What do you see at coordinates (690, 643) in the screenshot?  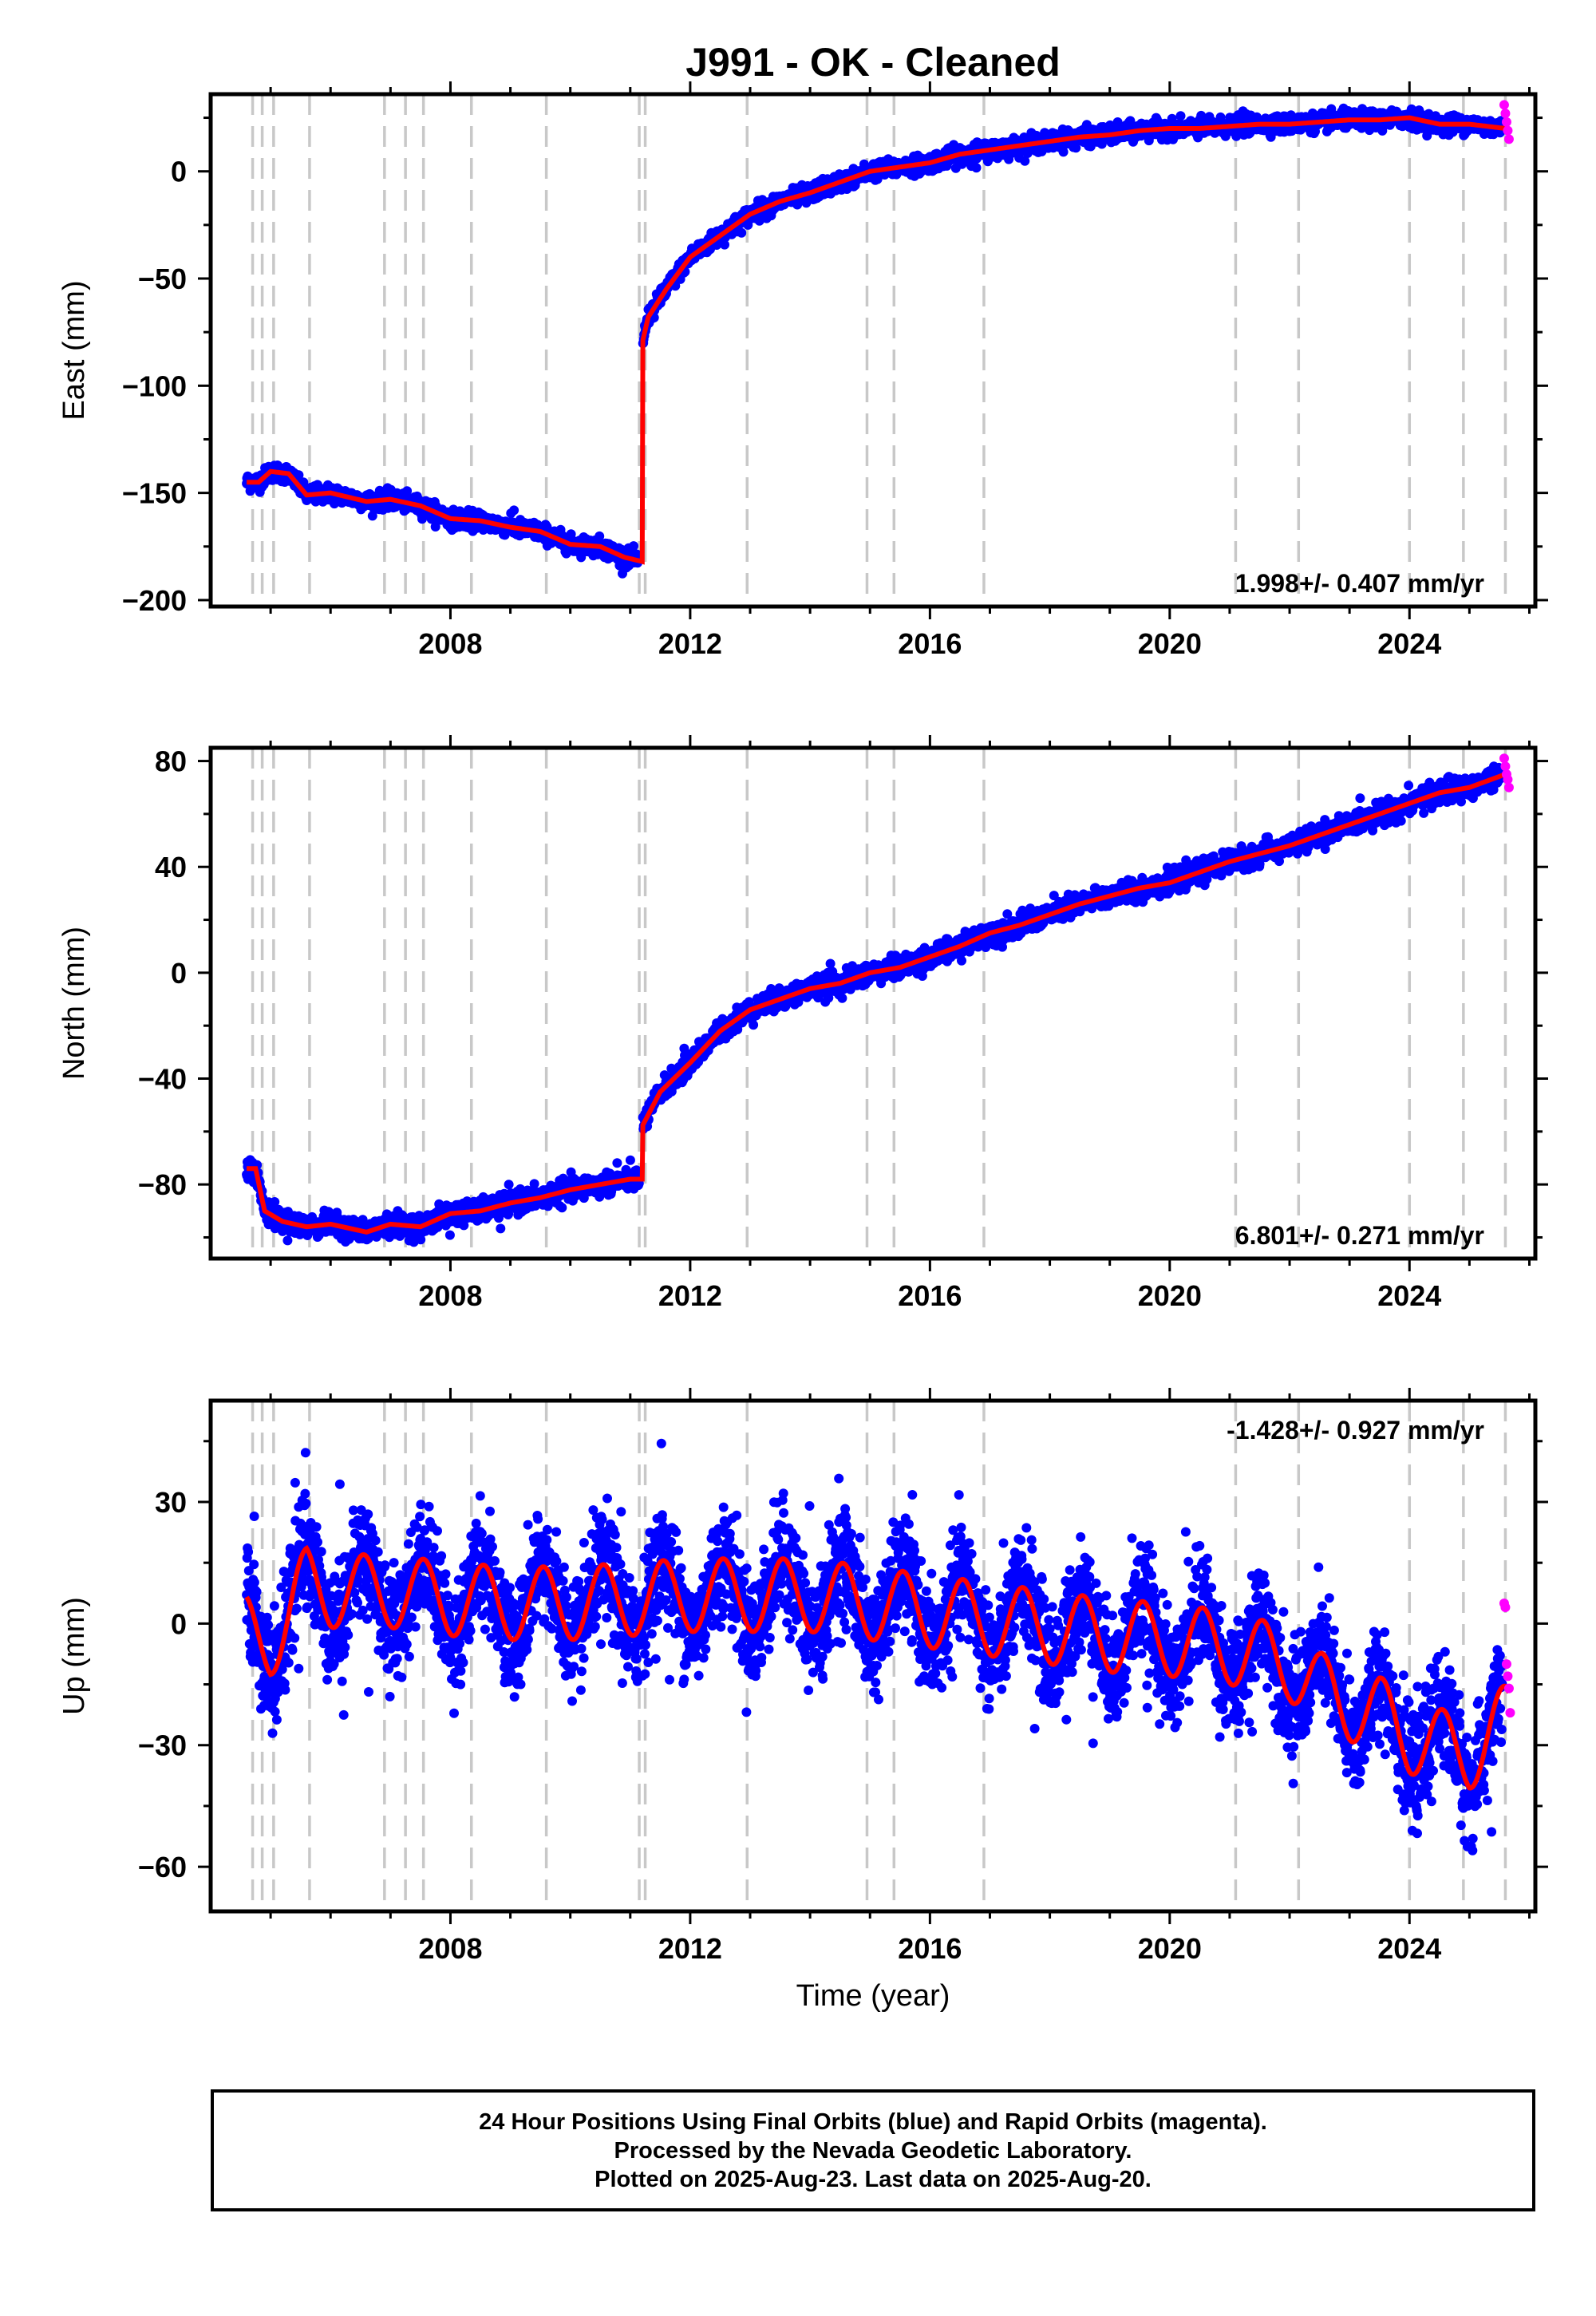 I see `x-tick-label: 2012` at bounding box center [690, 643].